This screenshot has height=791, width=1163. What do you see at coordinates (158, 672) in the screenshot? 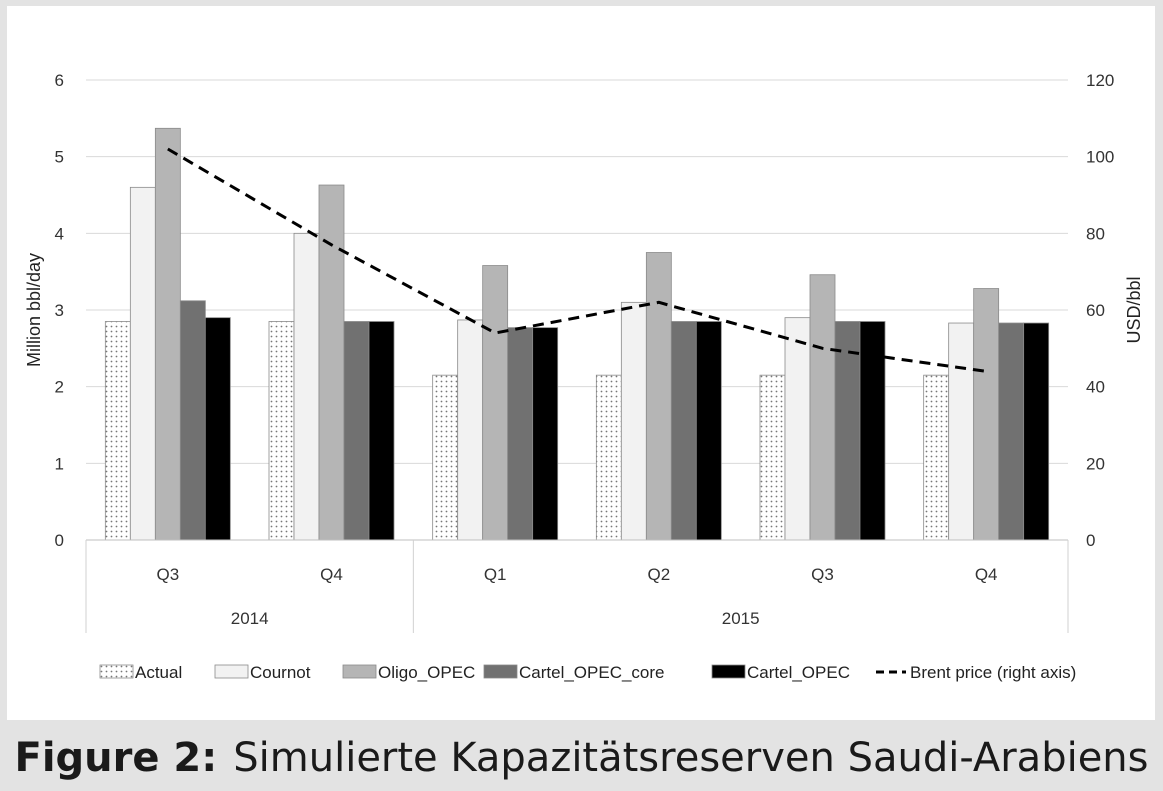
I see `legend-label: Actual` at bounding box center [158, 672].